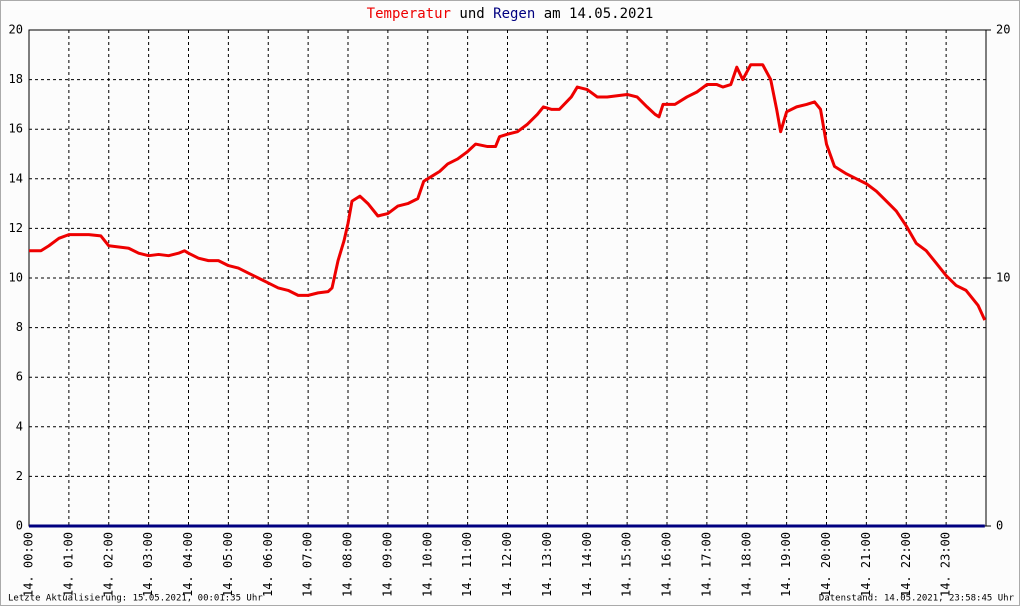  I want to click on x-tick-label: 14. 20:00, so click(826, 564).